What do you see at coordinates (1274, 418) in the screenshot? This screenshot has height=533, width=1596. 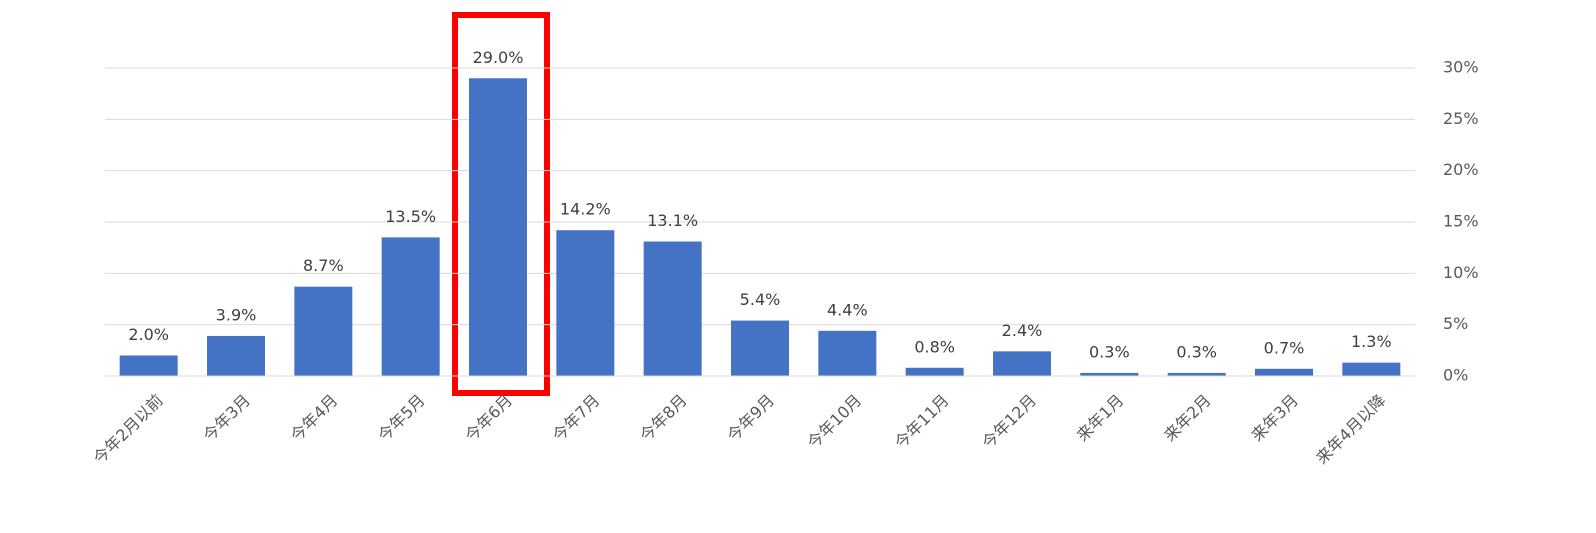 I see `x-tick-label: 来年3月` at bounding box center [1274, 418].